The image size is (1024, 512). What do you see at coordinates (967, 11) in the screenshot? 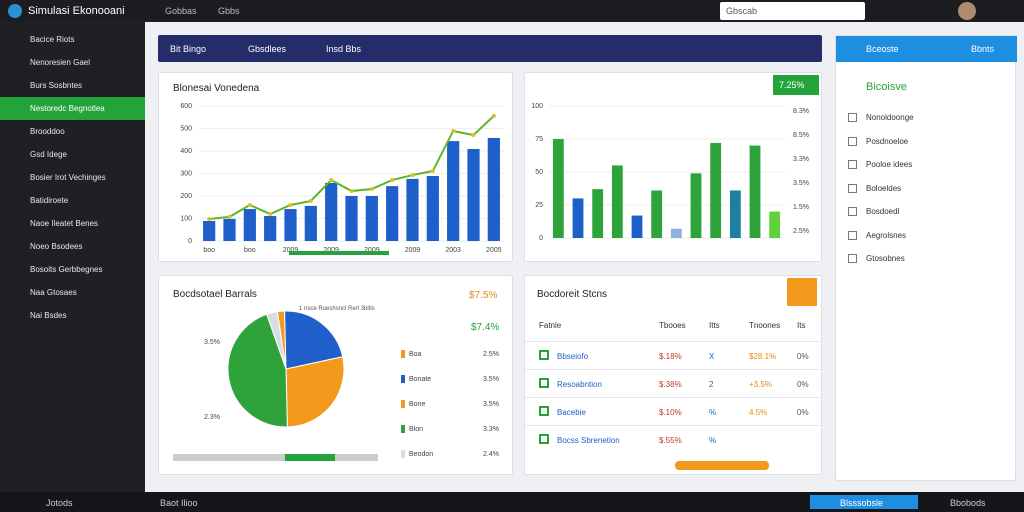
I see `avatar` at bounding box center [967, 11].